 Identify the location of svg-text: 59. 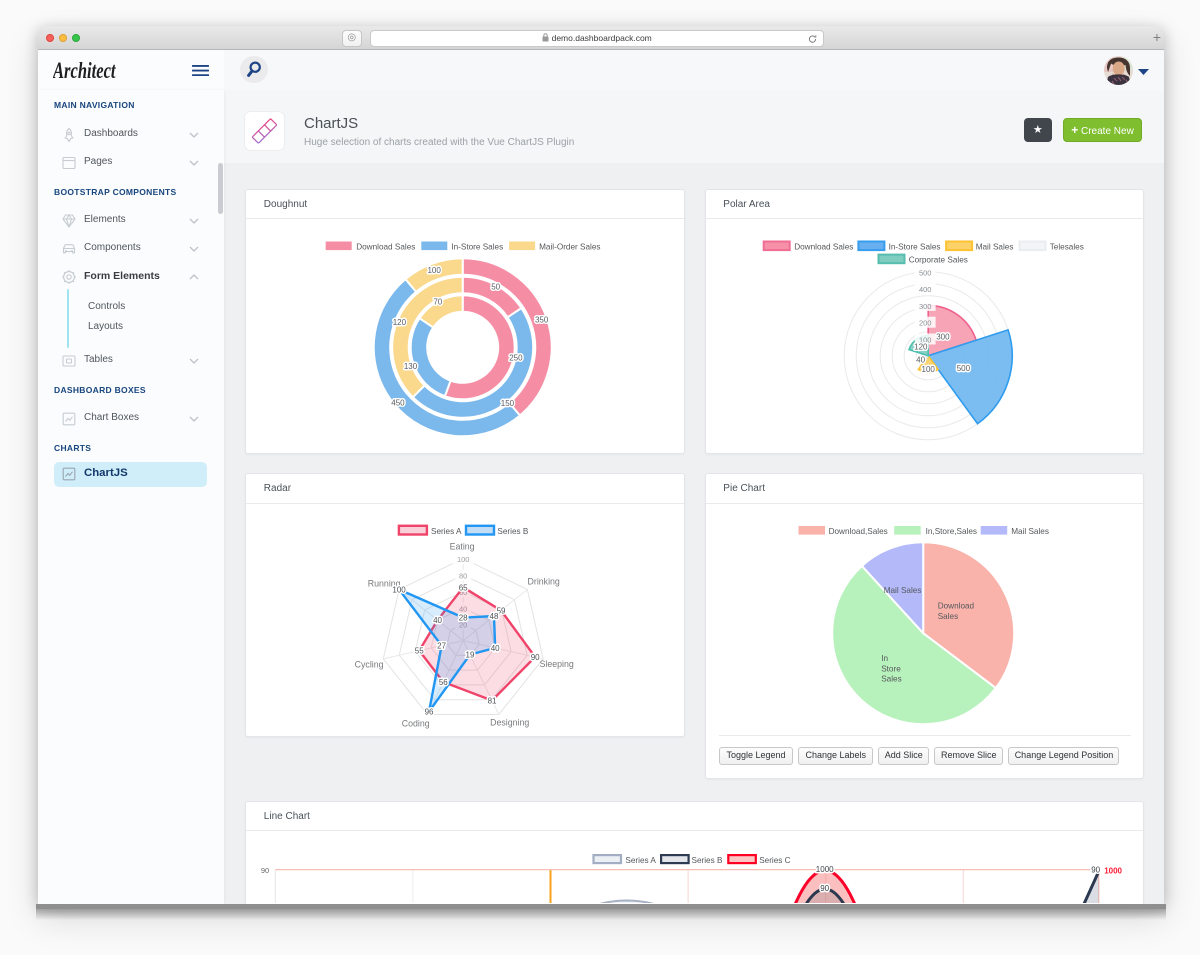
(501, 610).